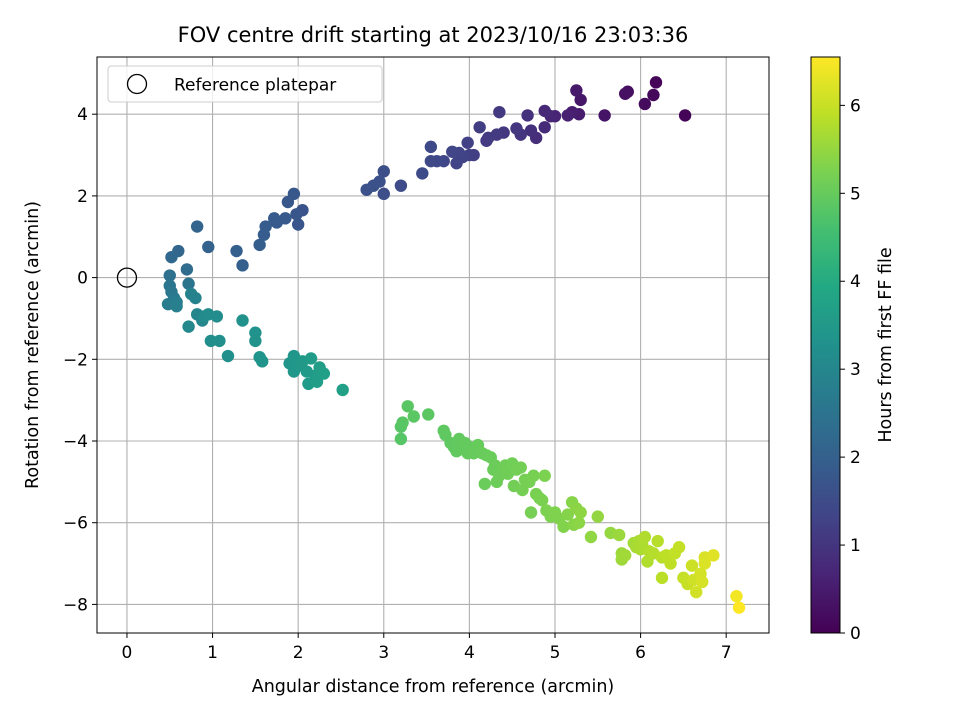  I want to click on colorbar-tick-label: 3, so click(855, 370).